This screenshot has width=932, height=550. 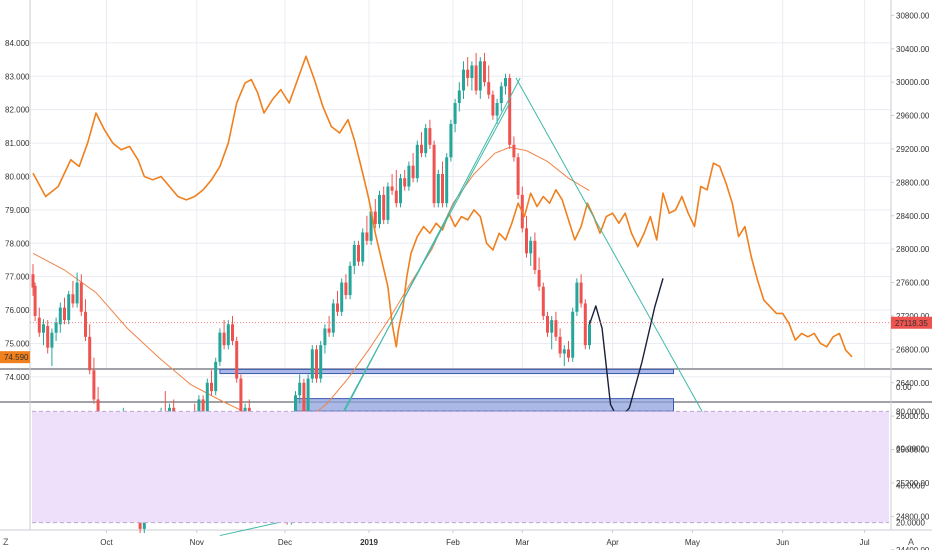 I want to click on right-price-badge-label: 27118.35, so click(x=911, y=323).